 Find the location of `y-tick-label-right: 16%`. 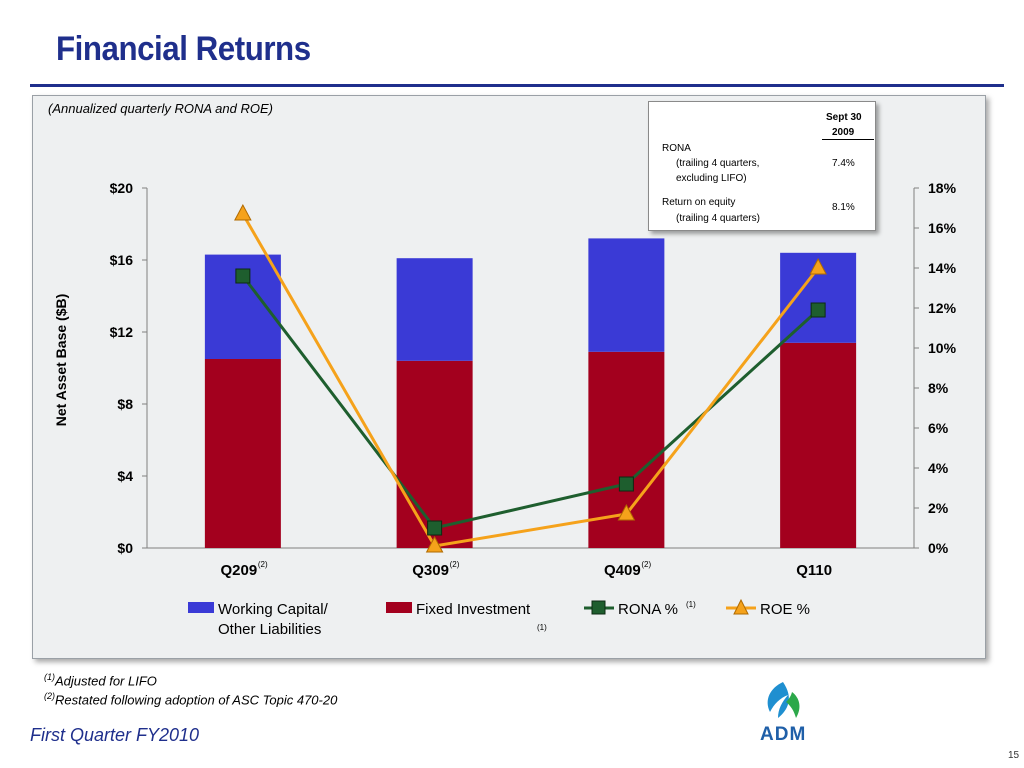

y-tick-label-right: 16% is located at coordinates (942, 228).